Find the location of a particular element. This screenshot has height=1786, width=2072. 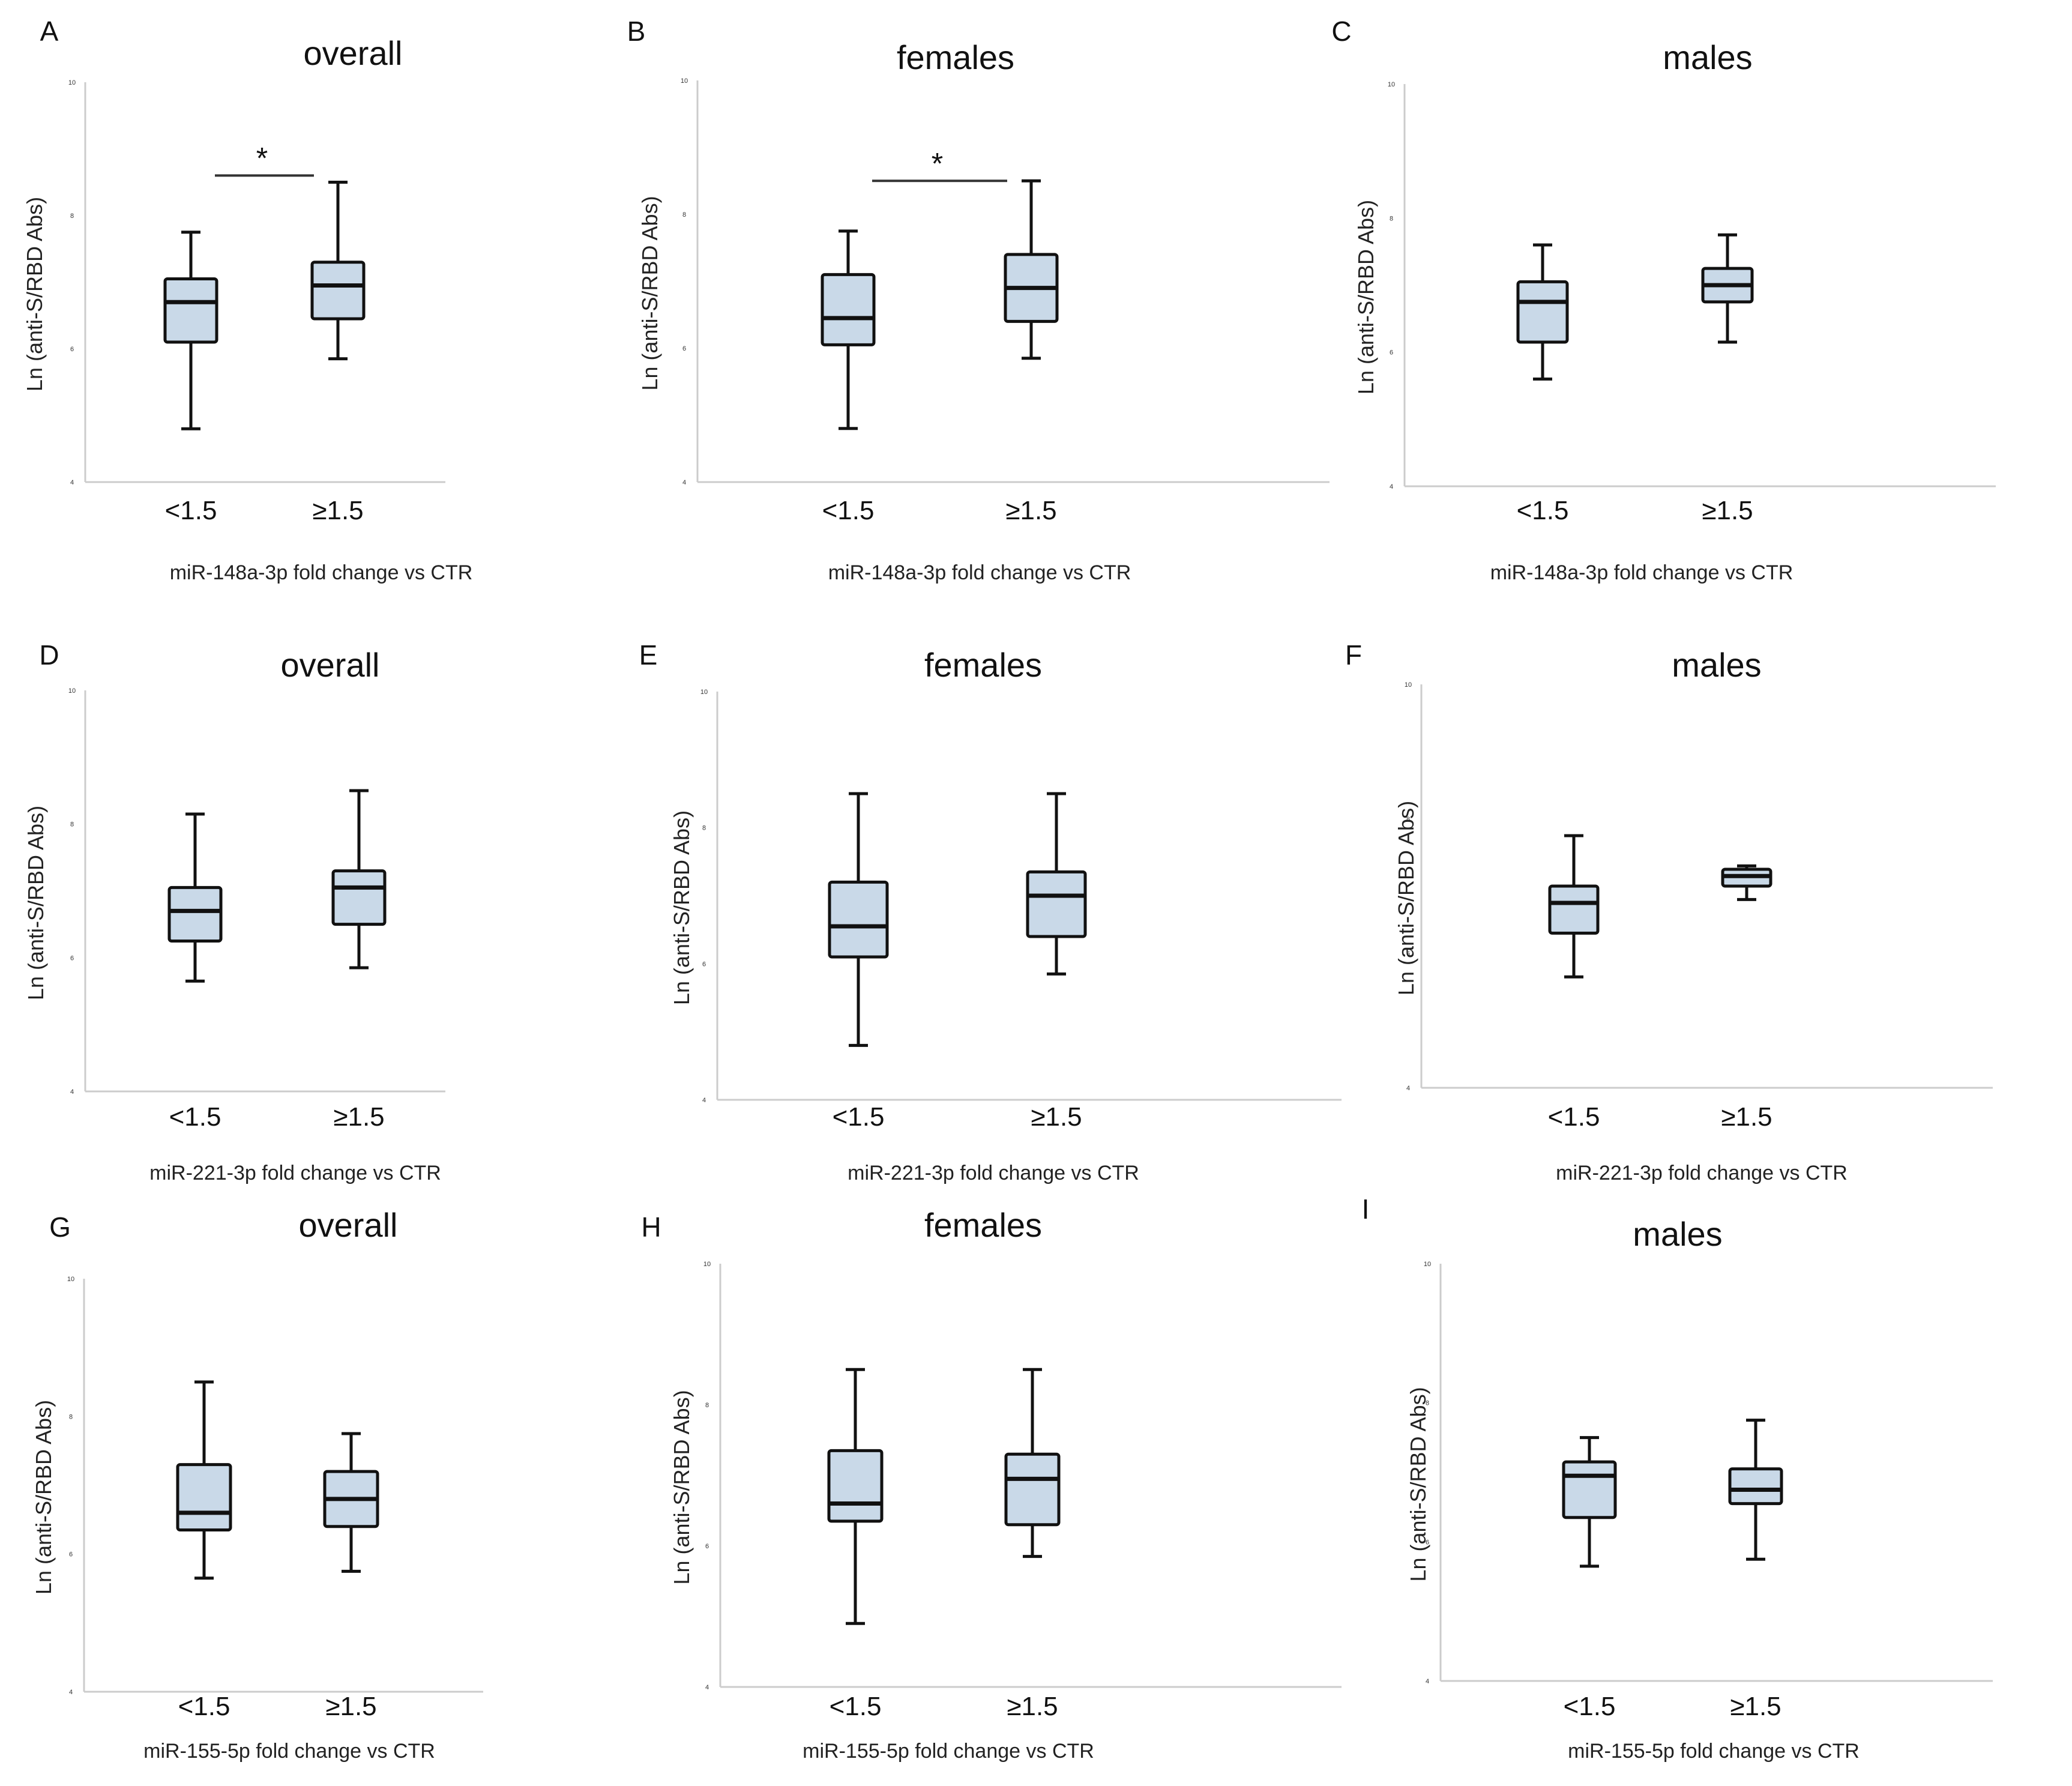

panel-letter: I is located at coordinates (1366, 1209).